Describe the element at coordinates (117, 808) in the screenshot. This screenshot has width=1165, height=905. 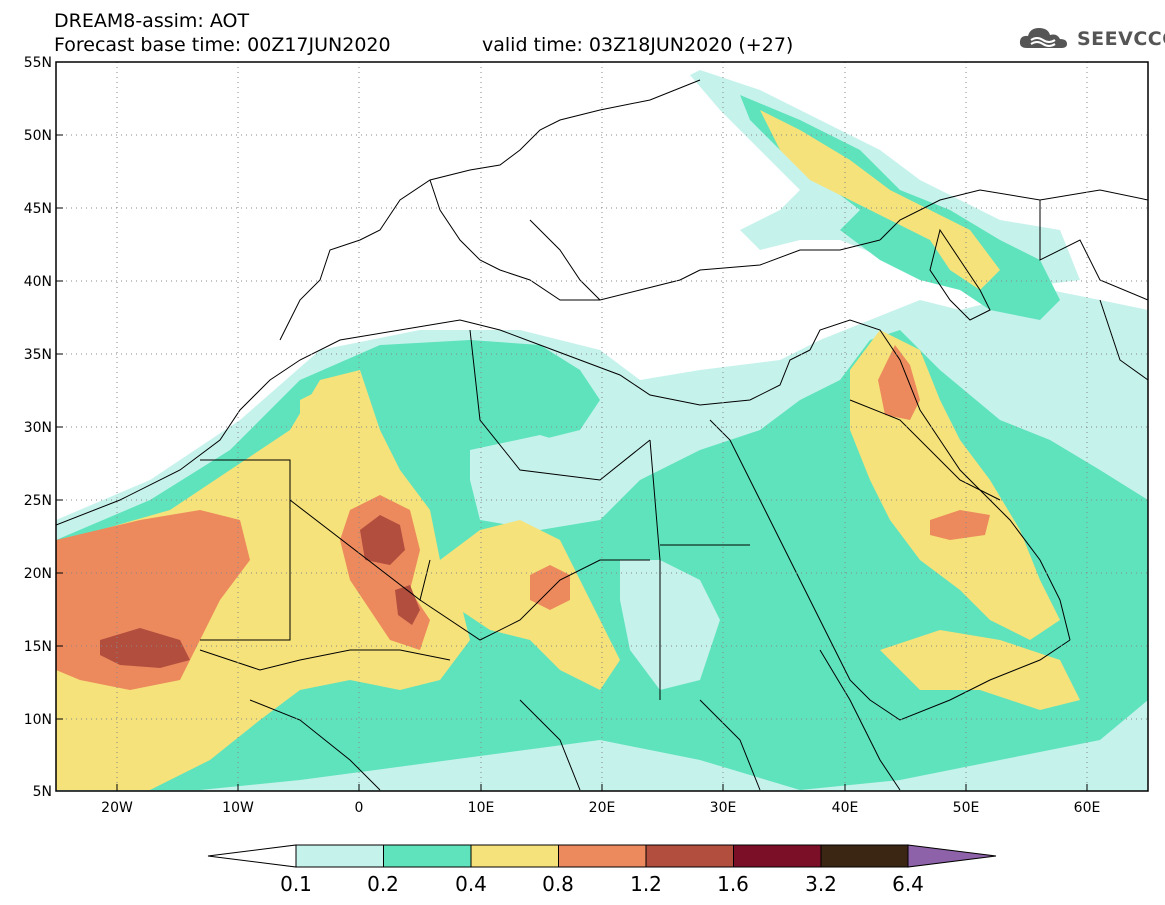
I see `lon-label: 20W` at that location.